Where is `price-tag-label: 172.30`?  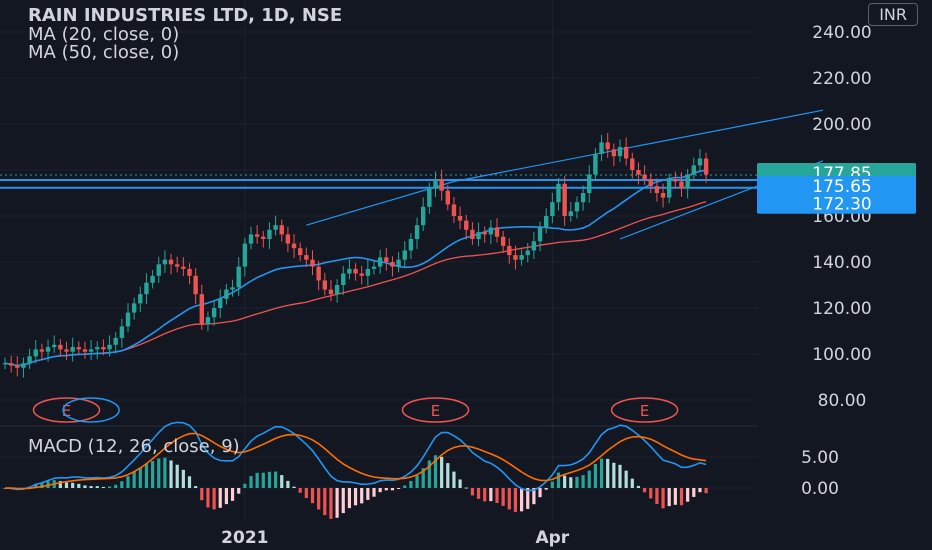
price-tag-label: 172.30 is located at coordinates (841, 205).